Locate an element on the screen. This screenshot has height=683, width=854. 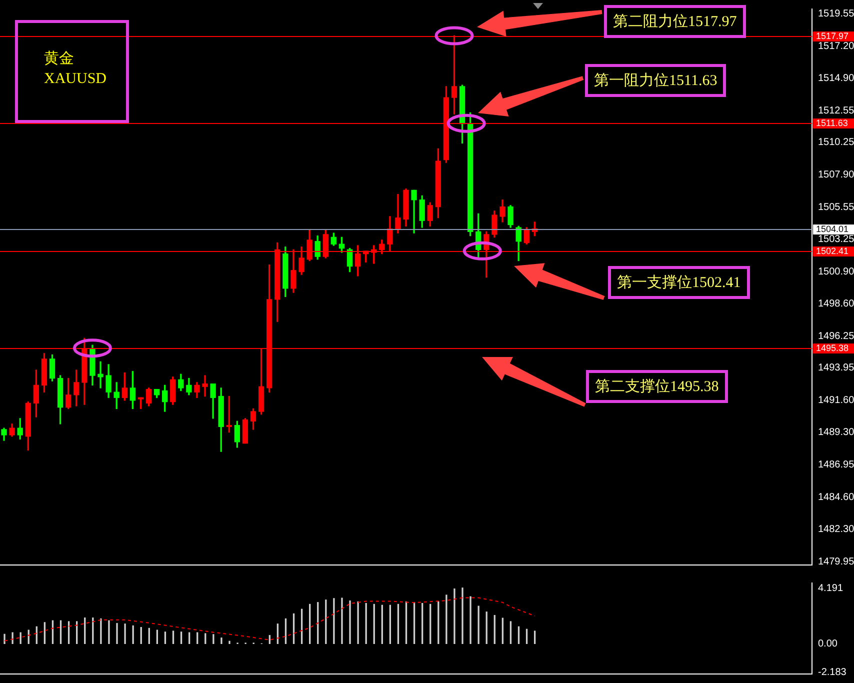
y-tick-label: 1519.55 is located at coordinates (836, 14).